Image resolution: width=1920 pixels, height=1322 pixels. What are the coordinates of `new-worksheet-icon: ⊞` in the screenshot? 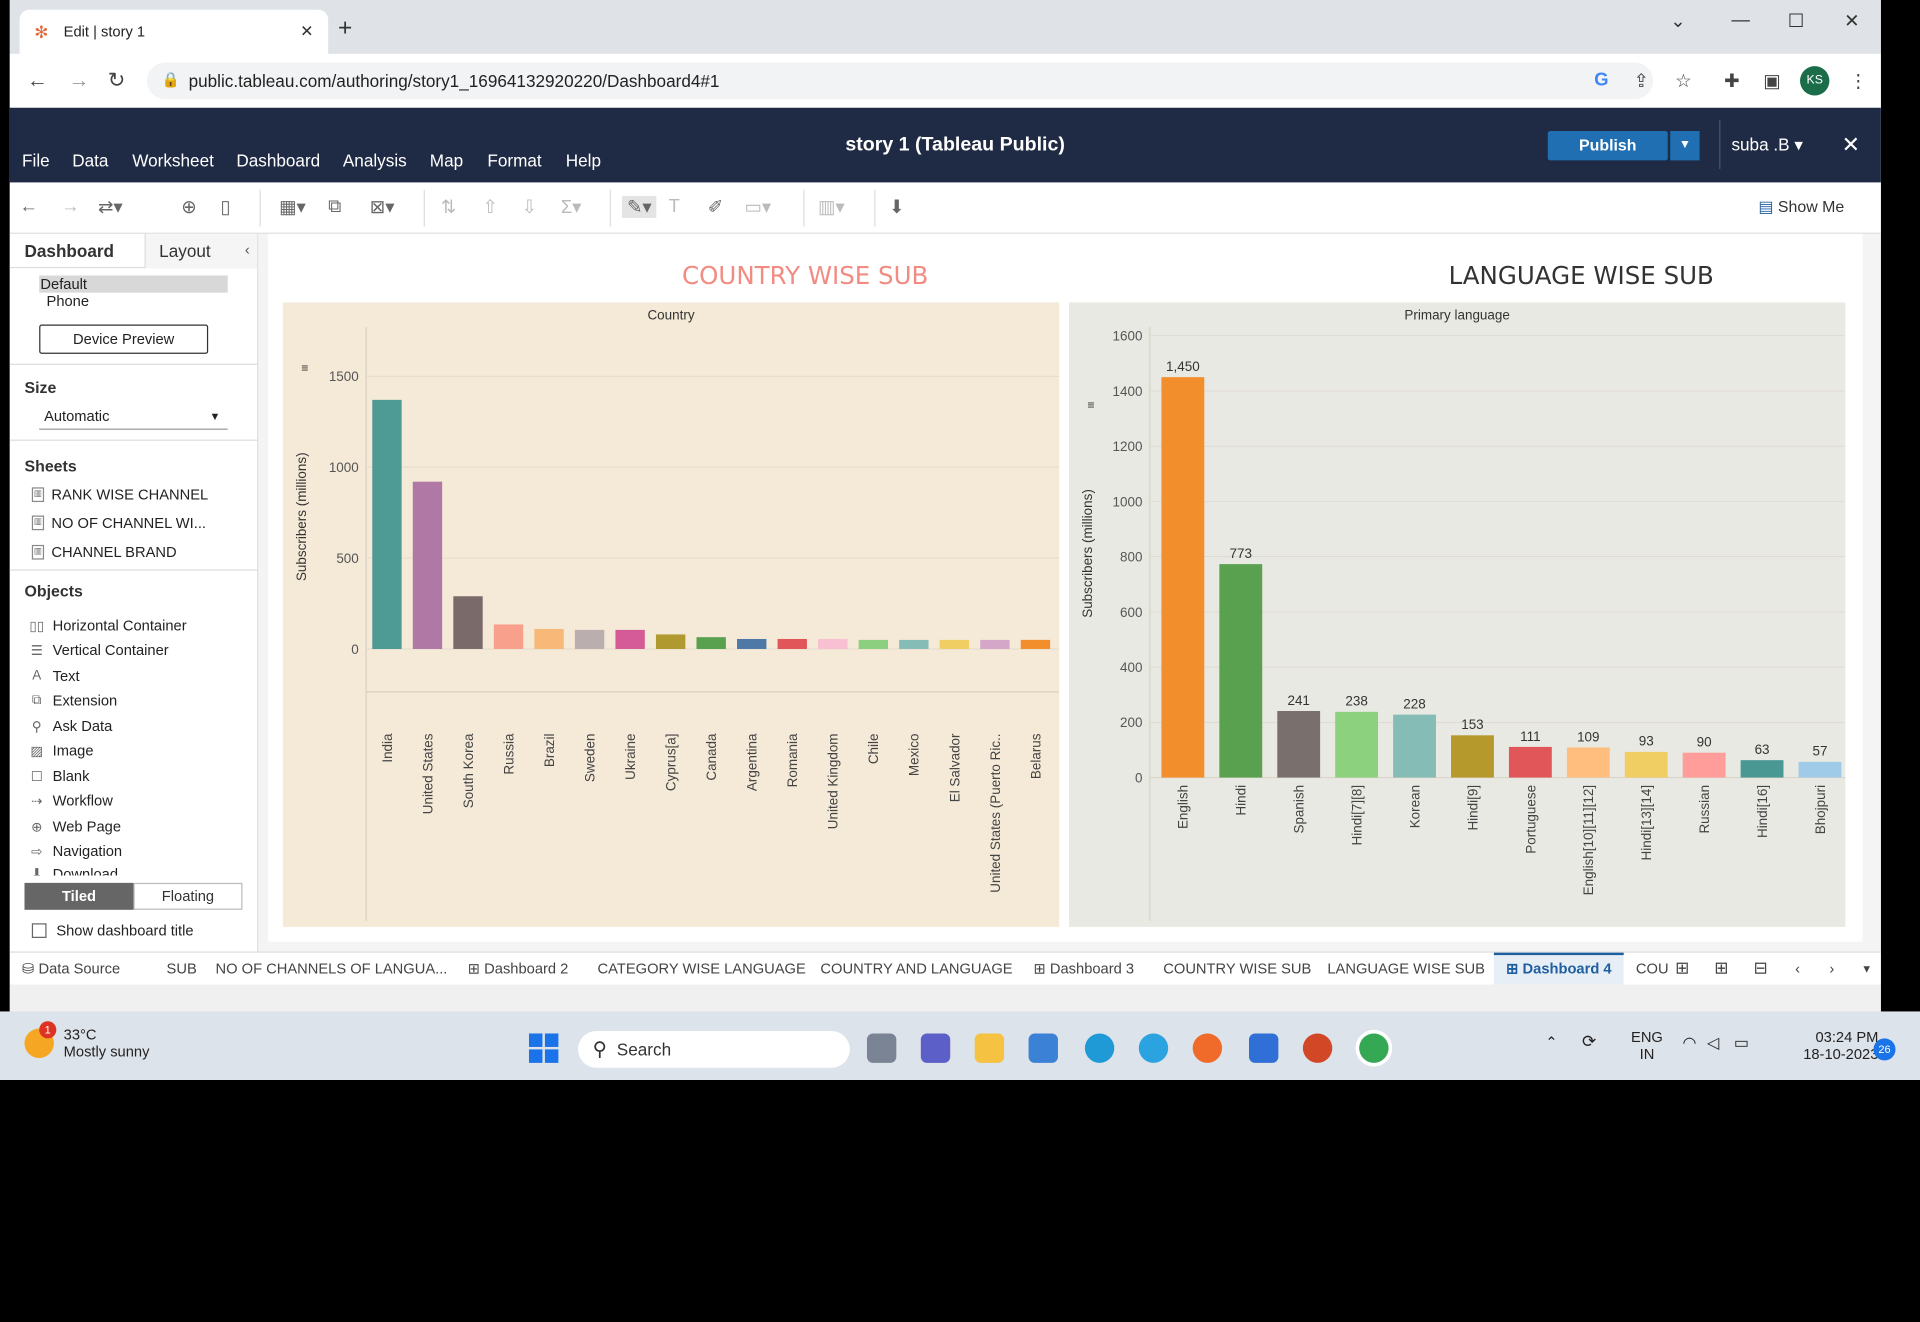 It's located at (1682, 967).